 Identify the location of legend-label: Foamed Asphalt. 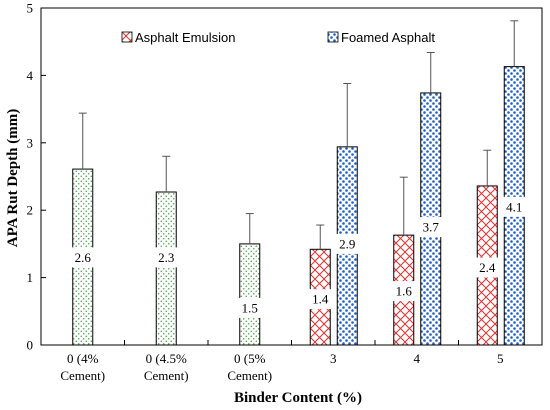
(388, 37).